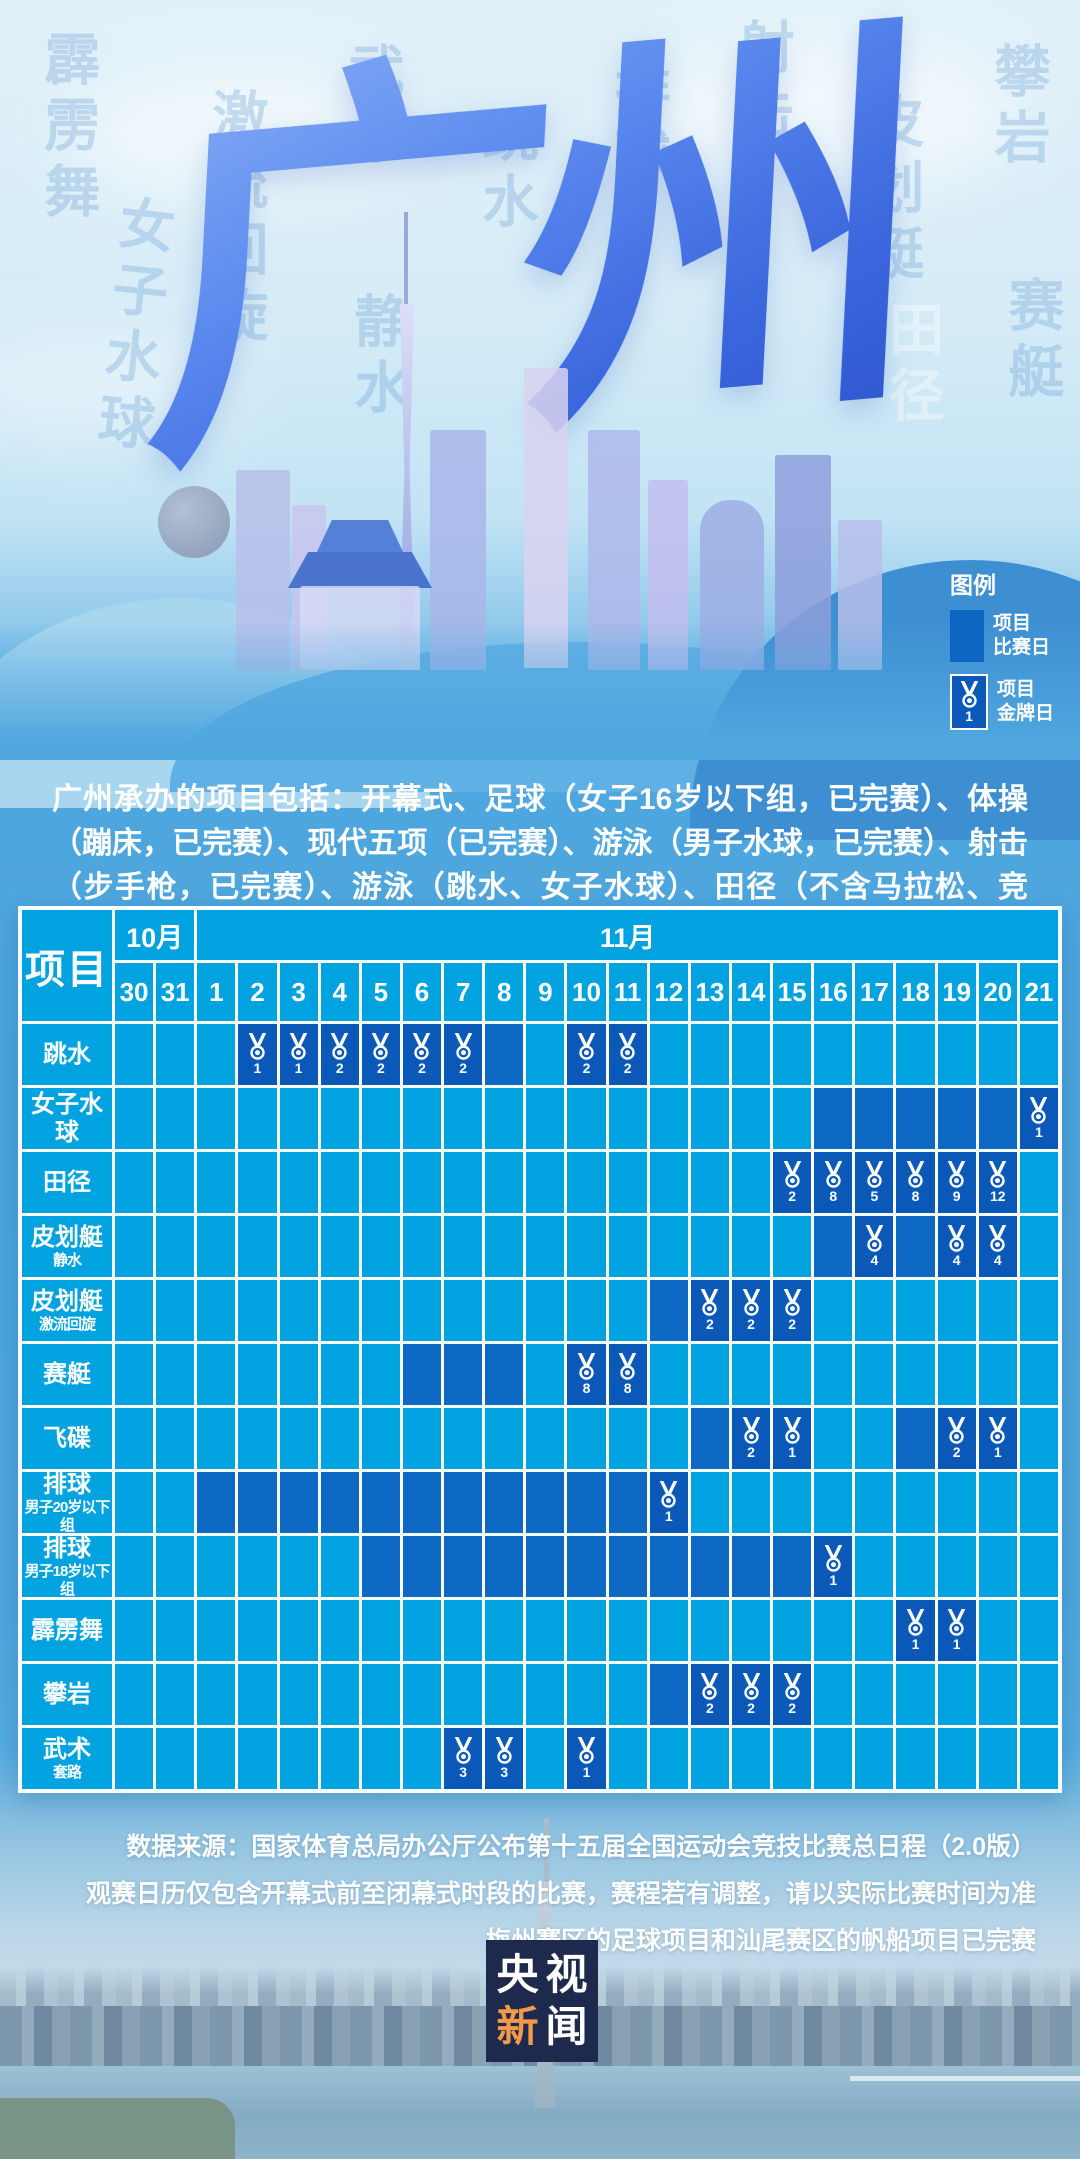 The height and width of the screenshot is (2159, 1080). I want to click on date-header: 17, so click(874, 992).